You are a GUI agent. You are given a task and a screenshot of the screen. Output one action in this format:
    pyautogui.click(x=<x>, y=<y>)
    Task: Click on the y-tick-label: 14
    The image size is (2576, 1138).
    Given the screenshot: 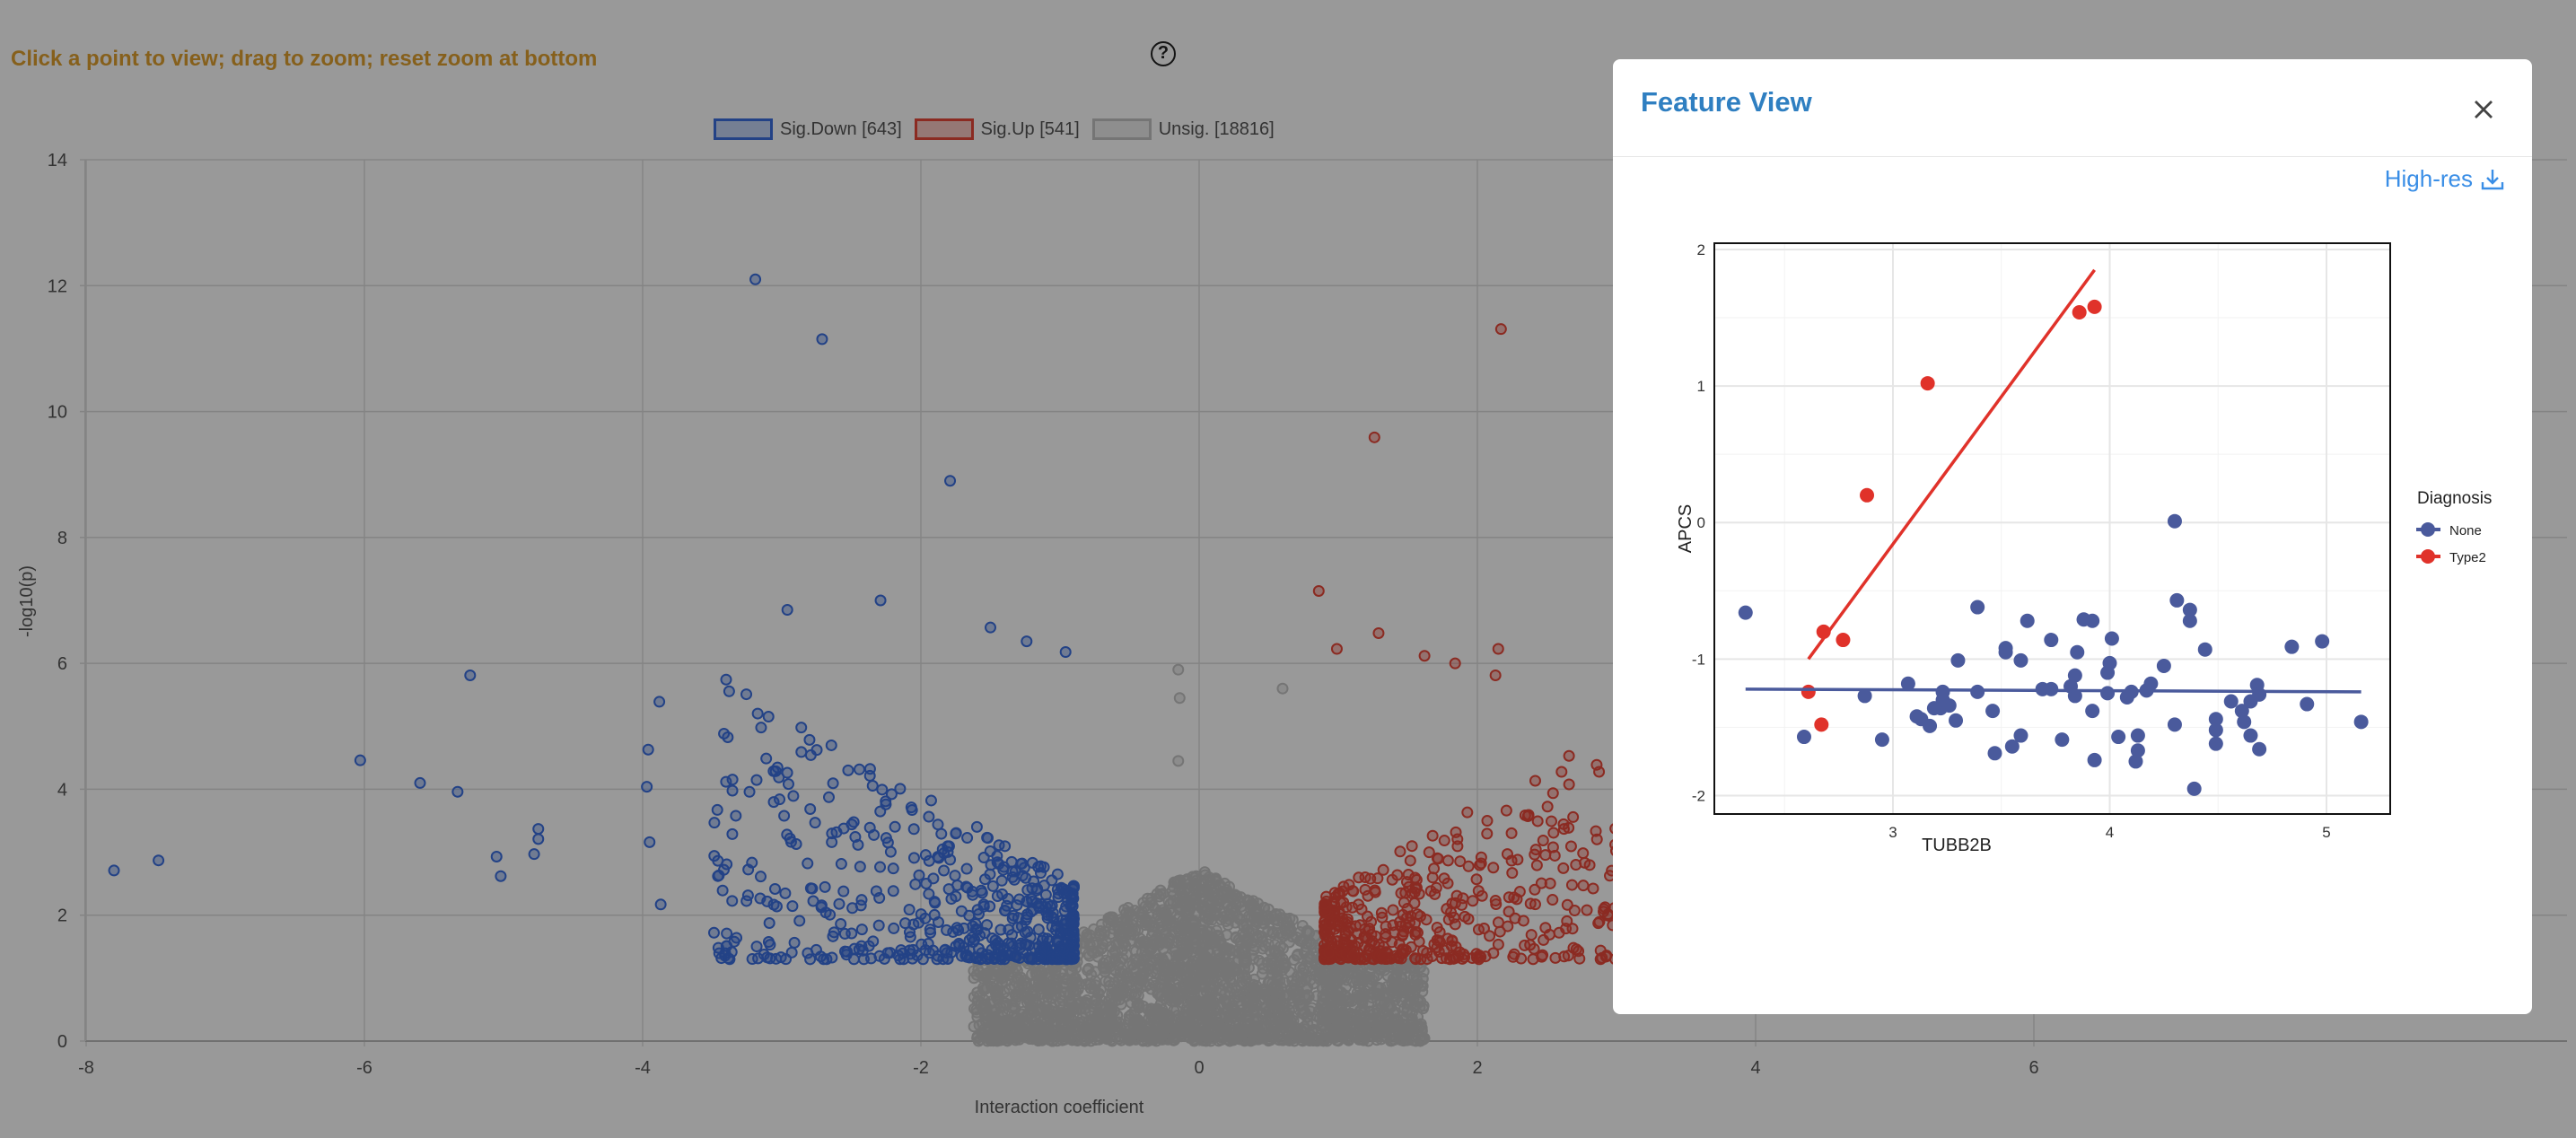 What is the action you would take?
    pyautogui.click(x=57, y=161)
    